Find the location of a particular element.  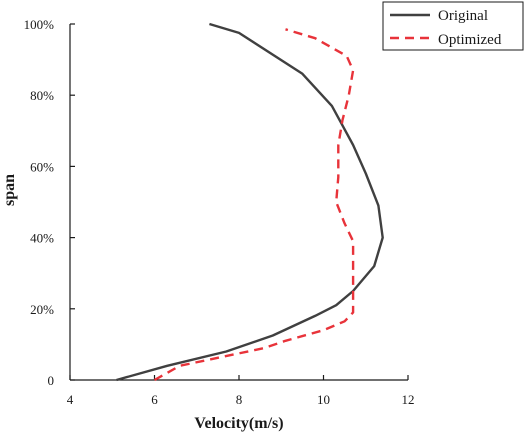

legend-box is located at coordinates (453, 26).